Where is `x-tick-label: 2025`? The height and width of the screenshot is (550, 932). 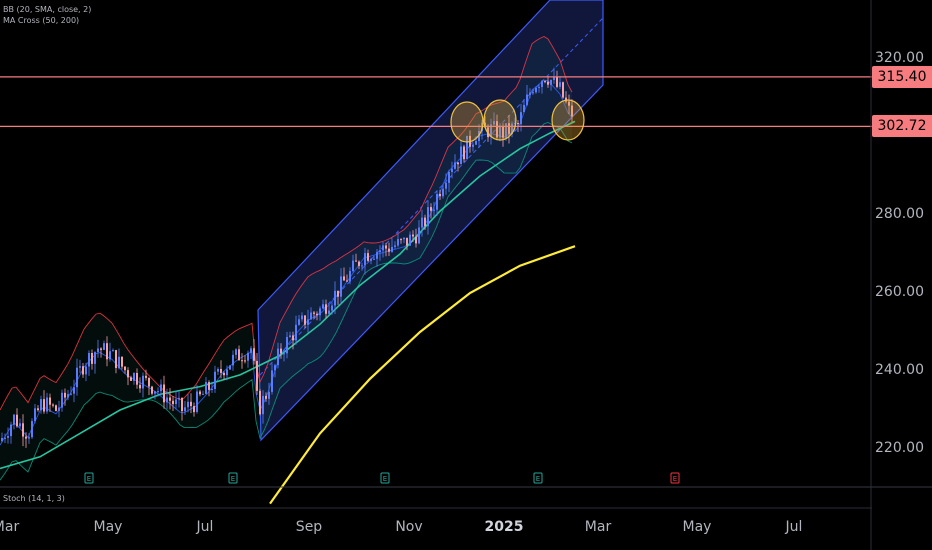
x-tick-label: 2025 is located at coordinates (504, 527).